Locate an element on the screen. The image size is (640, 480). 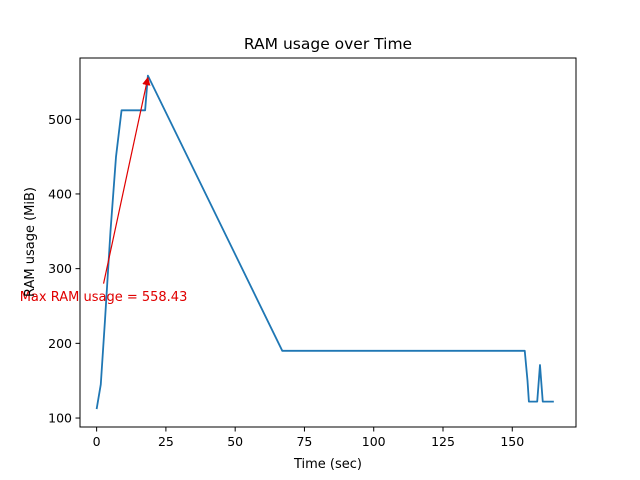
y-tick-label: 500 is located at coordinates (60, 119).